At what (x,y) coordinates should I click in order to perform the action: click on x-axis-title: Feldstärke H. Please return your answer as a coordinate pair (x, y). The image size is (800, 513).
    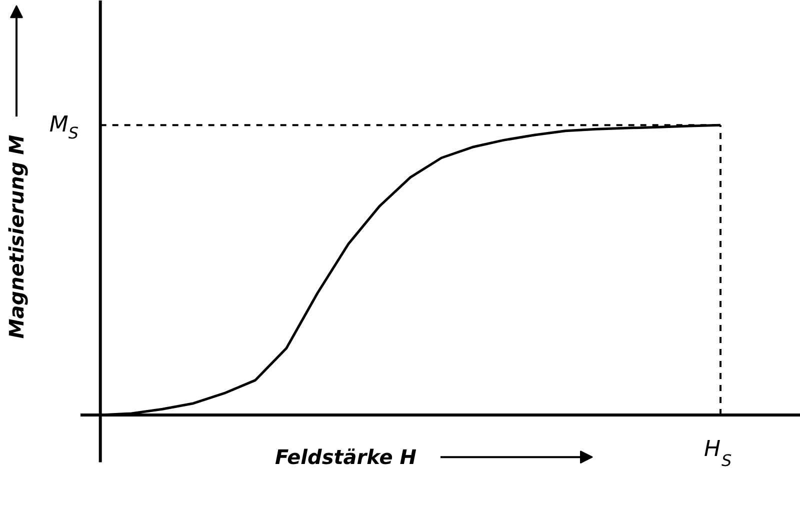
    Looking at the image, I should click on (345, 457).